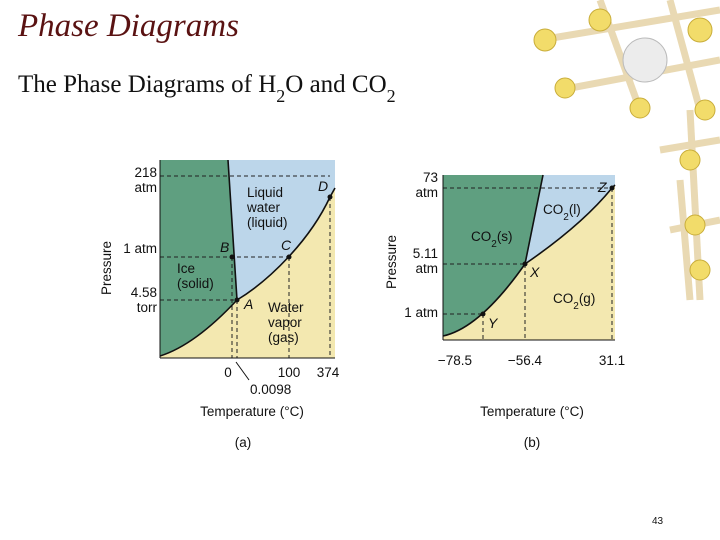 The height and width of the screenshot is (540, 720). Describe the element at coordinates (425, 253) in the screenshot. I see `label-line: 5.11` at that location.